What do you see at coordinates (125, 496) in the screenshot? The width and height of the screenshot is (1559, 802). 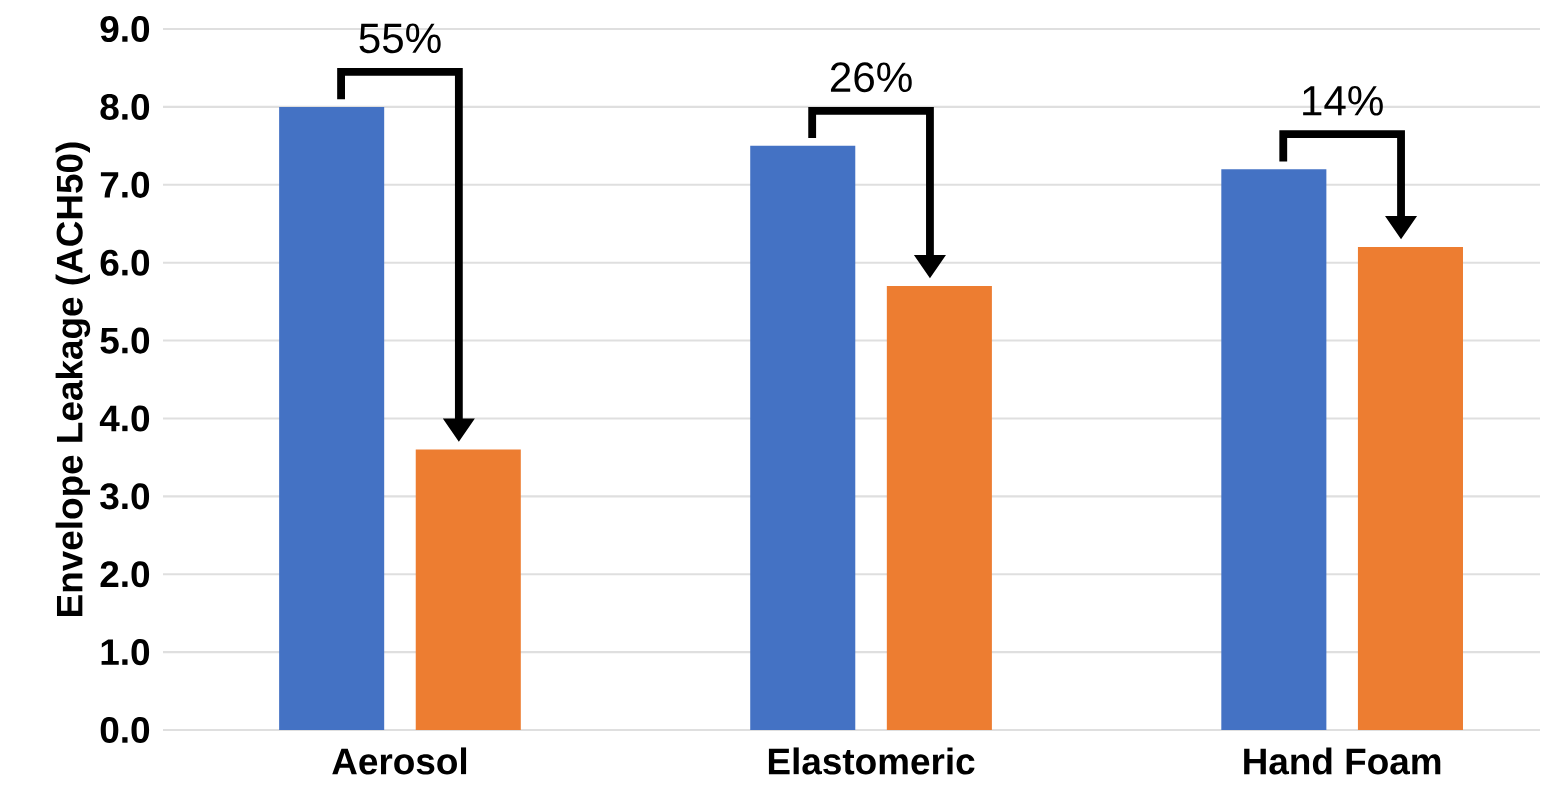 I see `y-tick-label: 3.0` at bounding box center [125, 496].